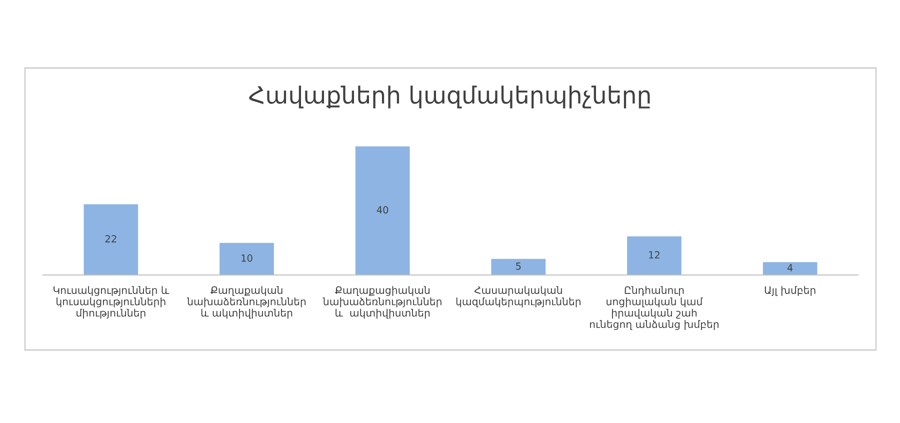 This screenshot has height=423, width=900. I want to click on data-label: 5, so click(518, 266).